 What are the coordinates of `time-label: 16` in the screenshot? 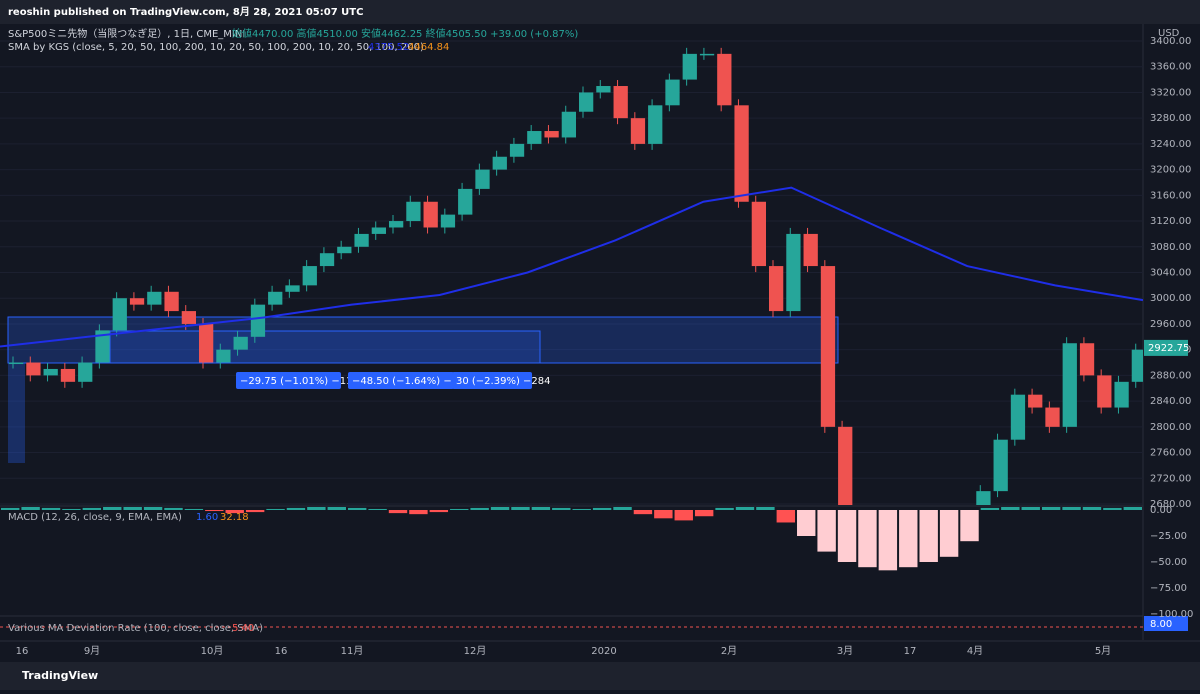 It's located at (22, 651).